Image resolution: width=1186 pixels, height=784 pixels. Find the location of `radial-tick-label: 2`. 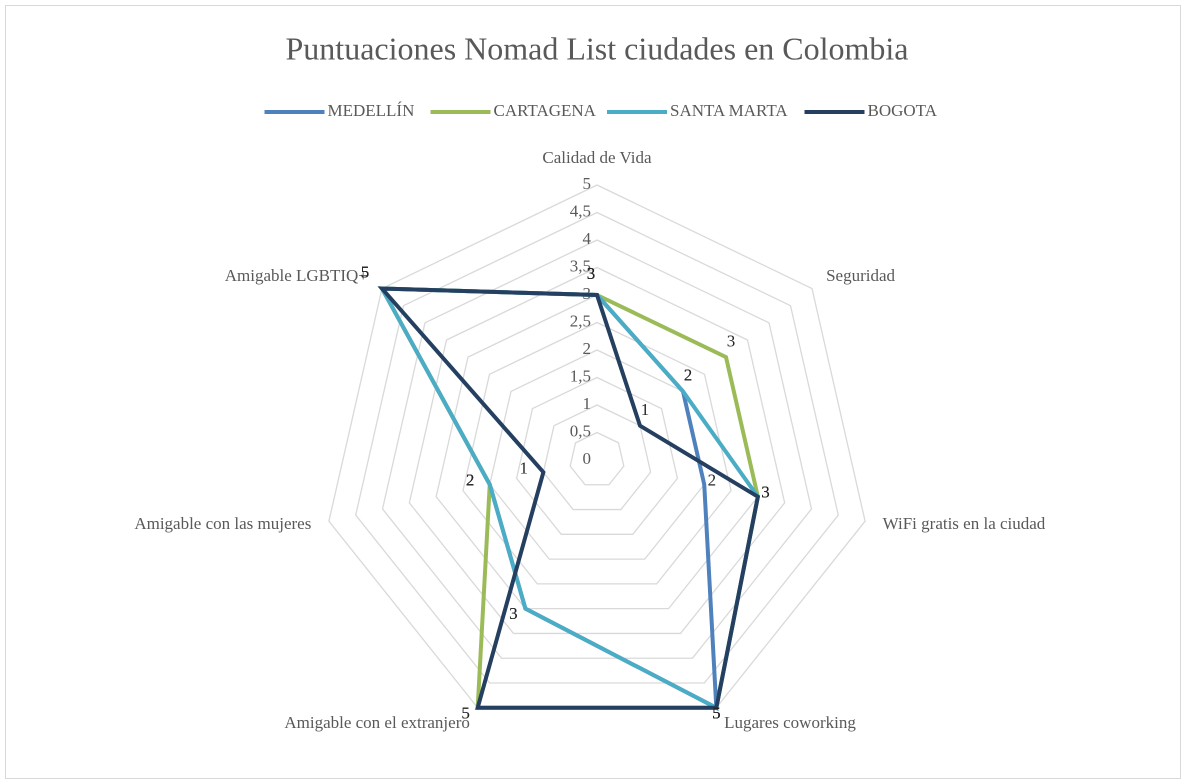

radial-tick-label: 2 is located at coordinates (587, 348).